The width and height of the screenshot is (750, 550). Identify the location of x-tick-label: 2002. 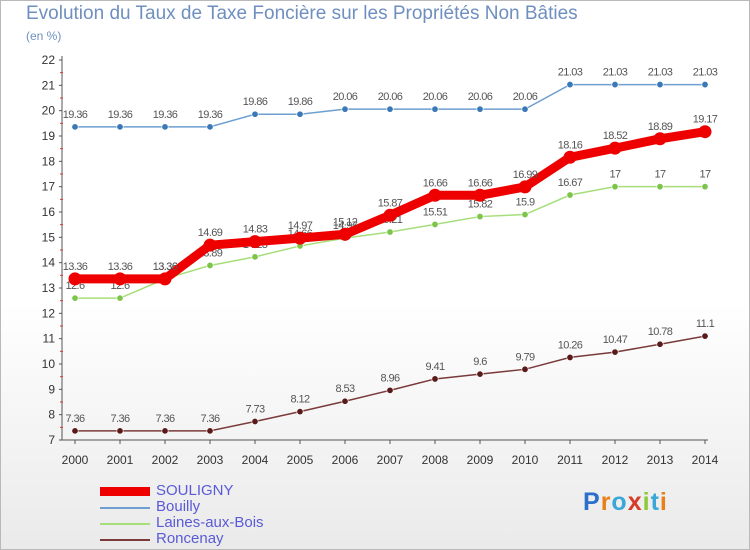
(165, 460).